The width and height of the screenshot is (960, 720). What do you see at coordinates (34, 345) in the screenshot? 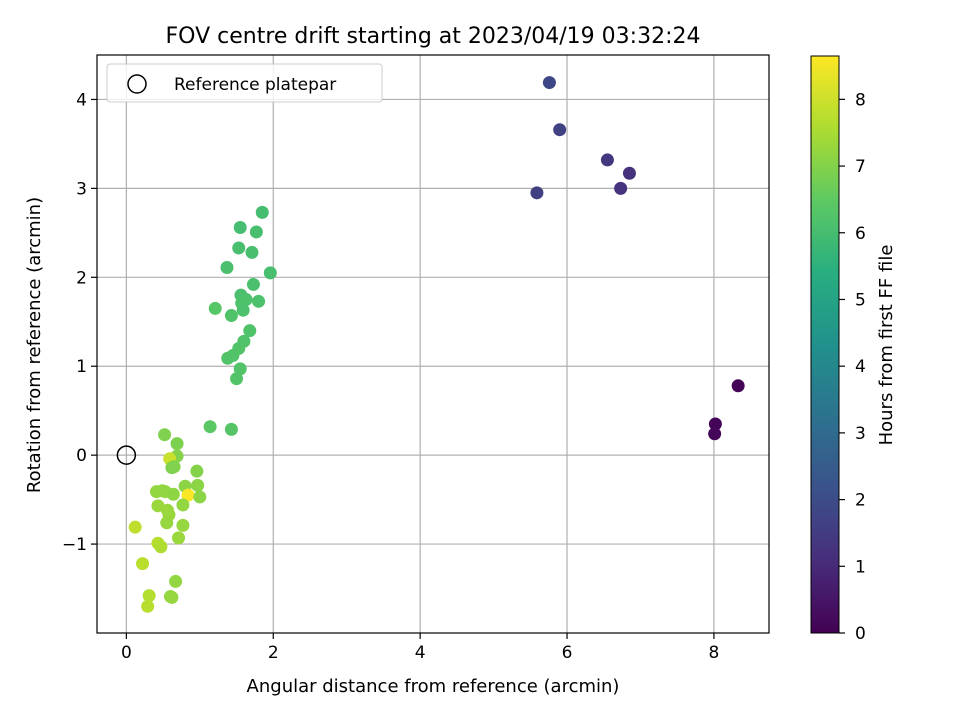
I see `y-axis-label: Rotation from reference (arcmin)` at bounding box center [34, 345].